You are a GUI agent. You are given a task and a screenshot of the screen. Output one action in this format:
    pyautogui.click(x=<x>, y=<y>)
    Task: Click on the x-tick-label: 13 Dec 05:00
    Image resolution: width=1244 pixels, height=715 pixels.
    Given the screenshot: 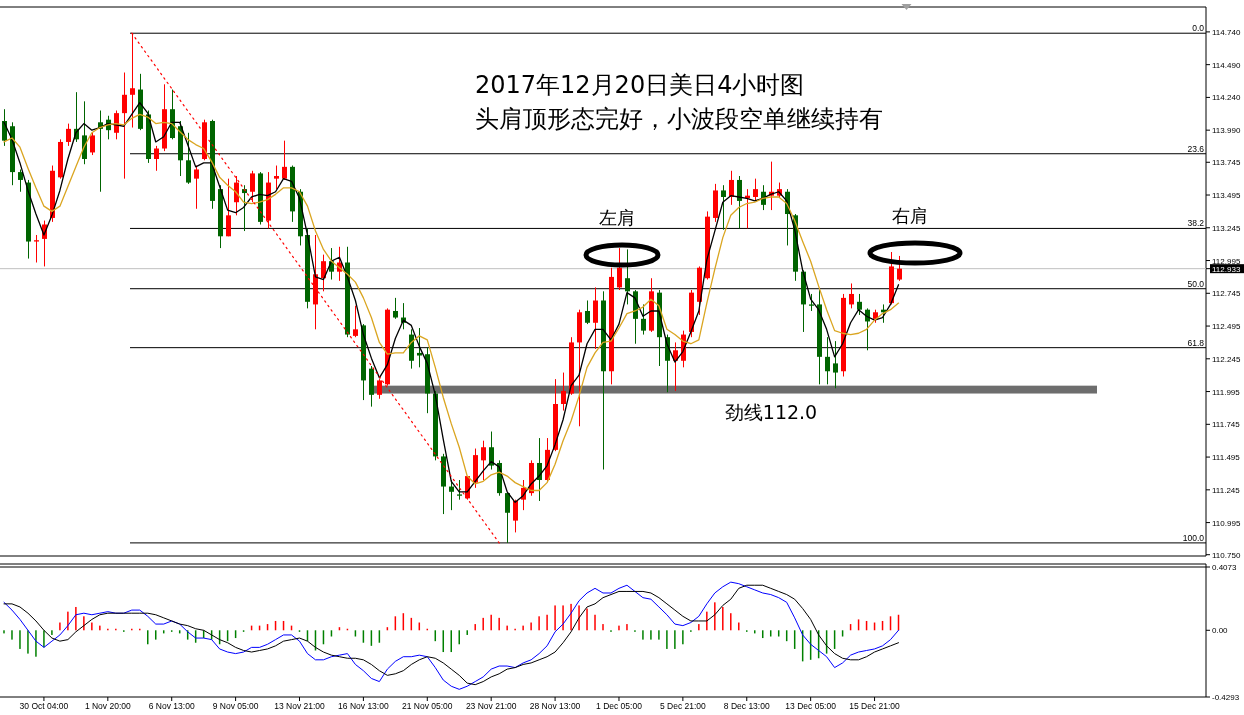 What is the action you would take?
    pyautogui.click(x=811, y=706)
    